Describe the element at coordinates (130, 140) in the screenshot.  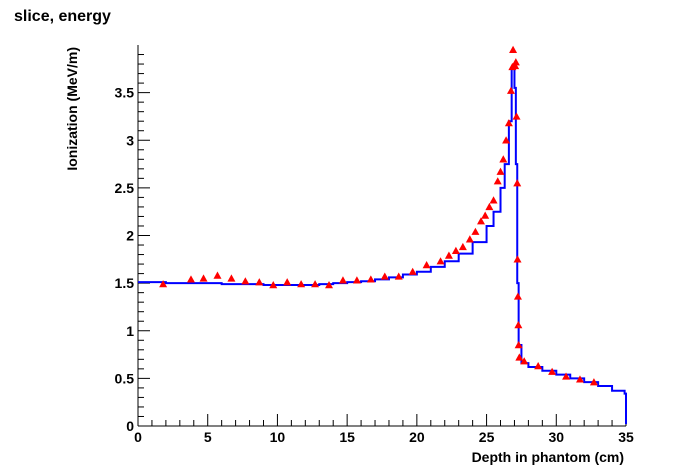
I see `y-tick-label: 3` at that location.